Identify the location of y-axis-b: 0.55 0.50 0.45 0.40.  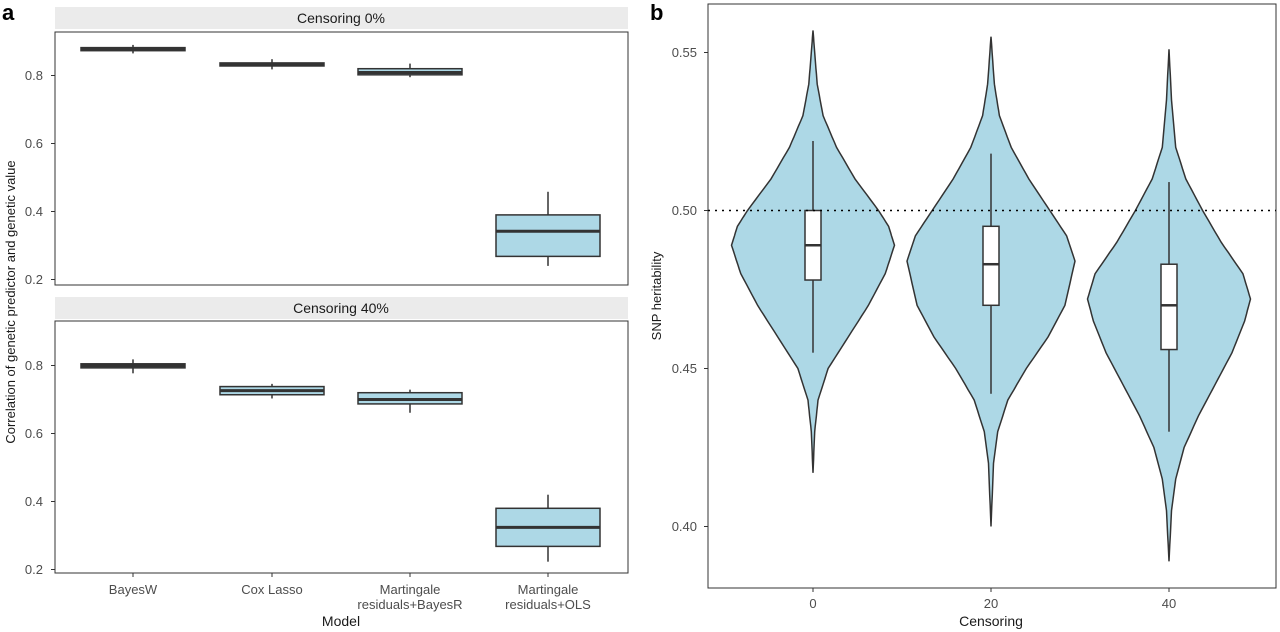
(684, 289).